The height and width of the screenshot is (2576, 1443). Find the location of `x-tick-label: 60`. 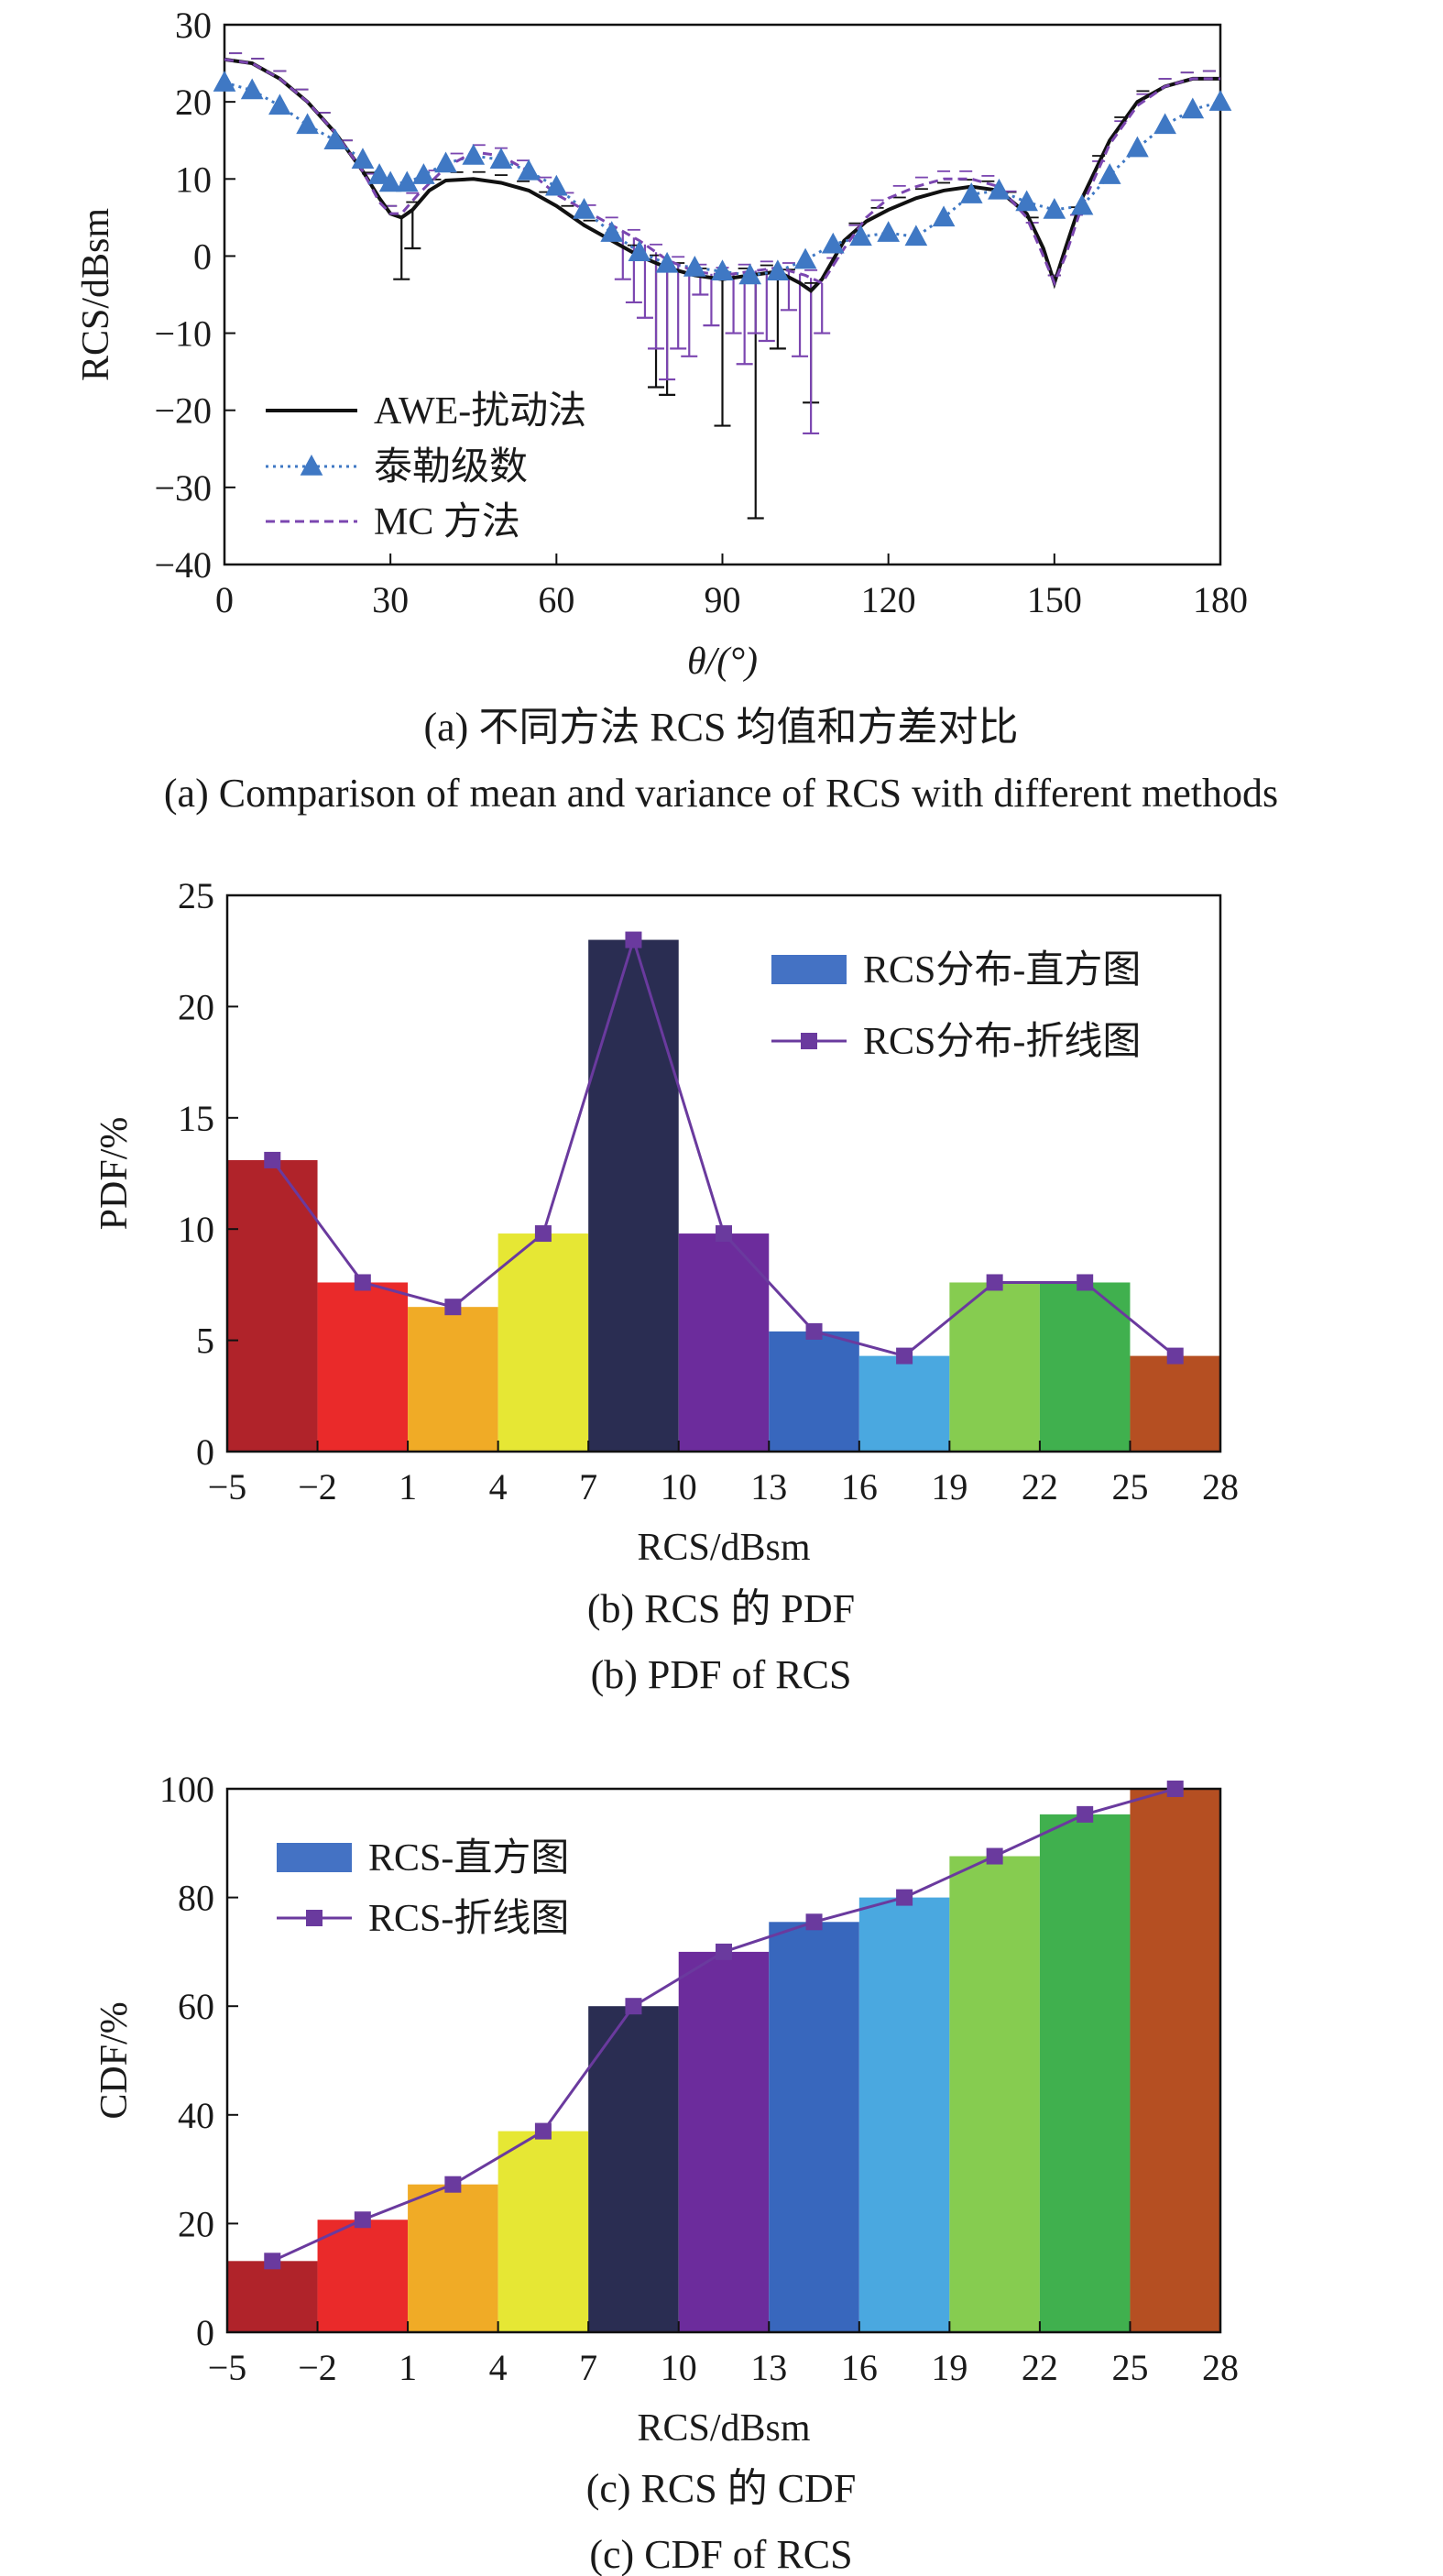

x-tick-label: 60 is located at coordinates (556, 599).